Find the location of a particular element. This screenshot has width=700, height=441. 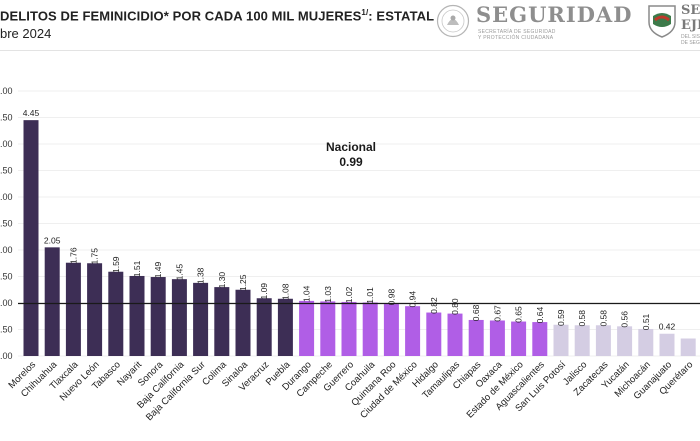

national-value: 0.99 is located at coordinates (351, 162).